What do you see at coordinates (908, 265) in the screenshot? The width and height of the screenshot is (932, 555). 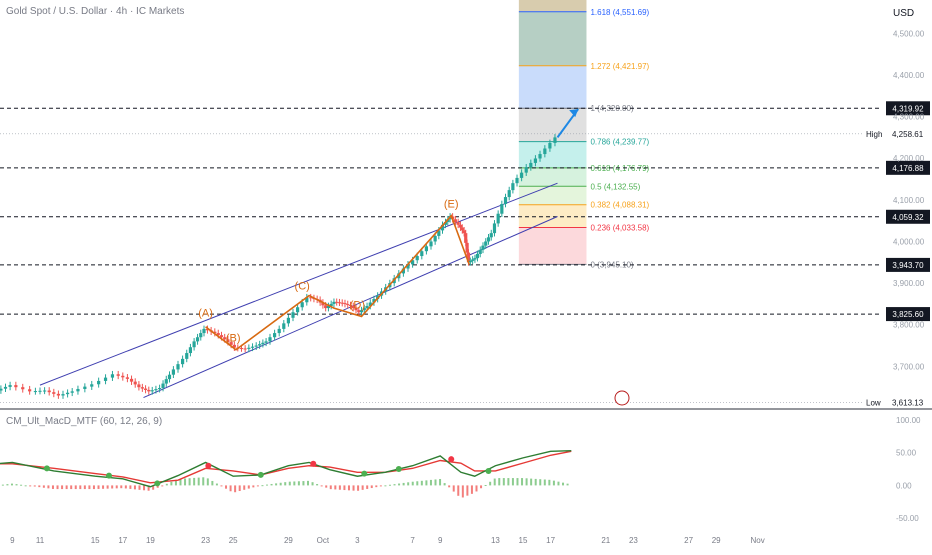 I see `level-price-label: 3,943.70` at bounding box center [908, 265].